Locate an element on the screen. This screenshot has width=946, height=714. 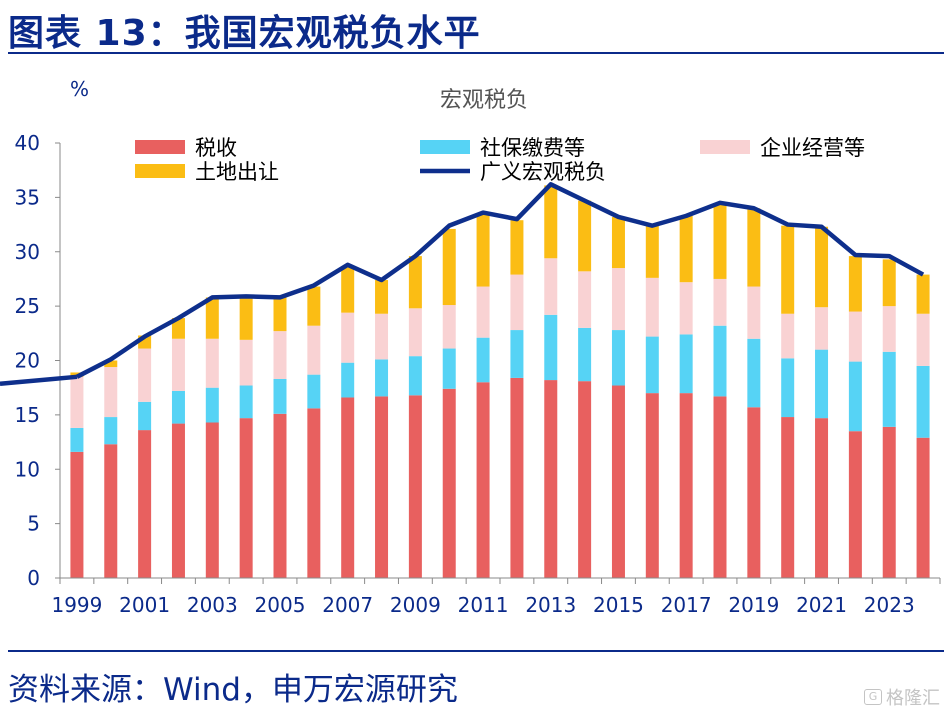
x-tick-label: 2011 is located at coordinates (483, 605).